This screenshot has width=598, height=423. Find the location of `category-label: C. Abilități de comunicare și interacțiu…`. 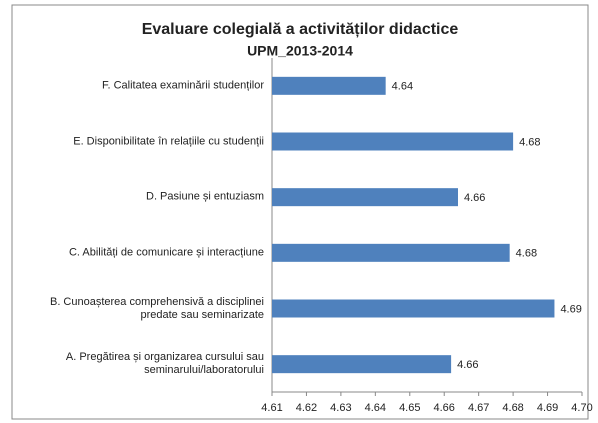

category-label: C. Abilități de comunicare și interacțiu… is located at coordinates (166, 252).